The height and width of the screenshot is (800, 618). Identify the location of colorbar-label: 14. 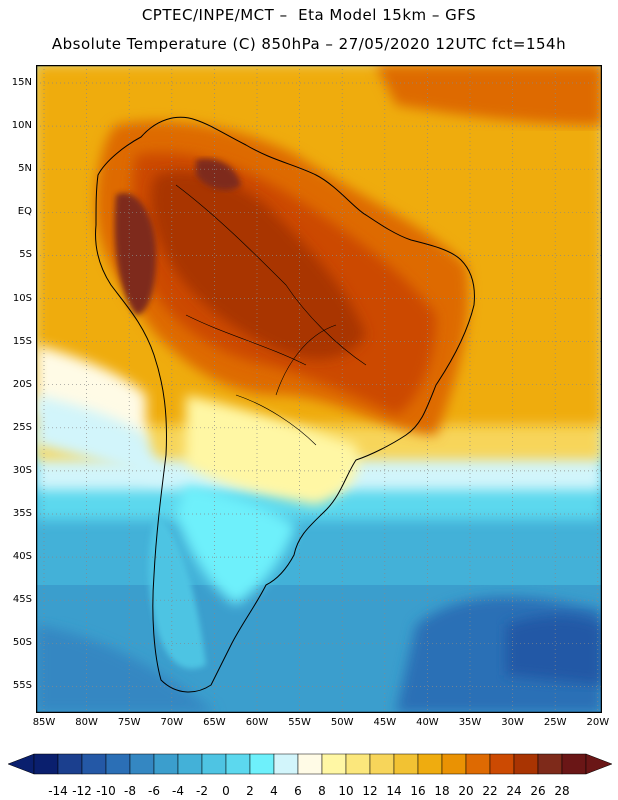
(394, 791).